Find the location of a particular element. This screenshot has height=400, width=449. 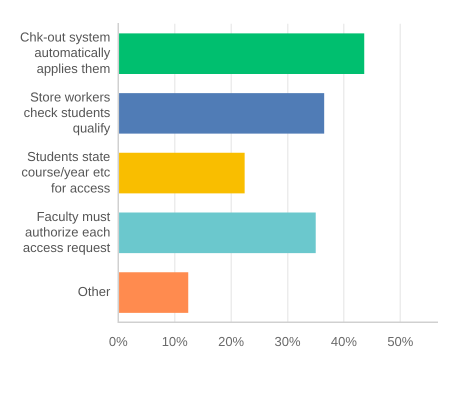

y-tick-label: Chk-out system automatically applies them is located at coordinates (65, 53).